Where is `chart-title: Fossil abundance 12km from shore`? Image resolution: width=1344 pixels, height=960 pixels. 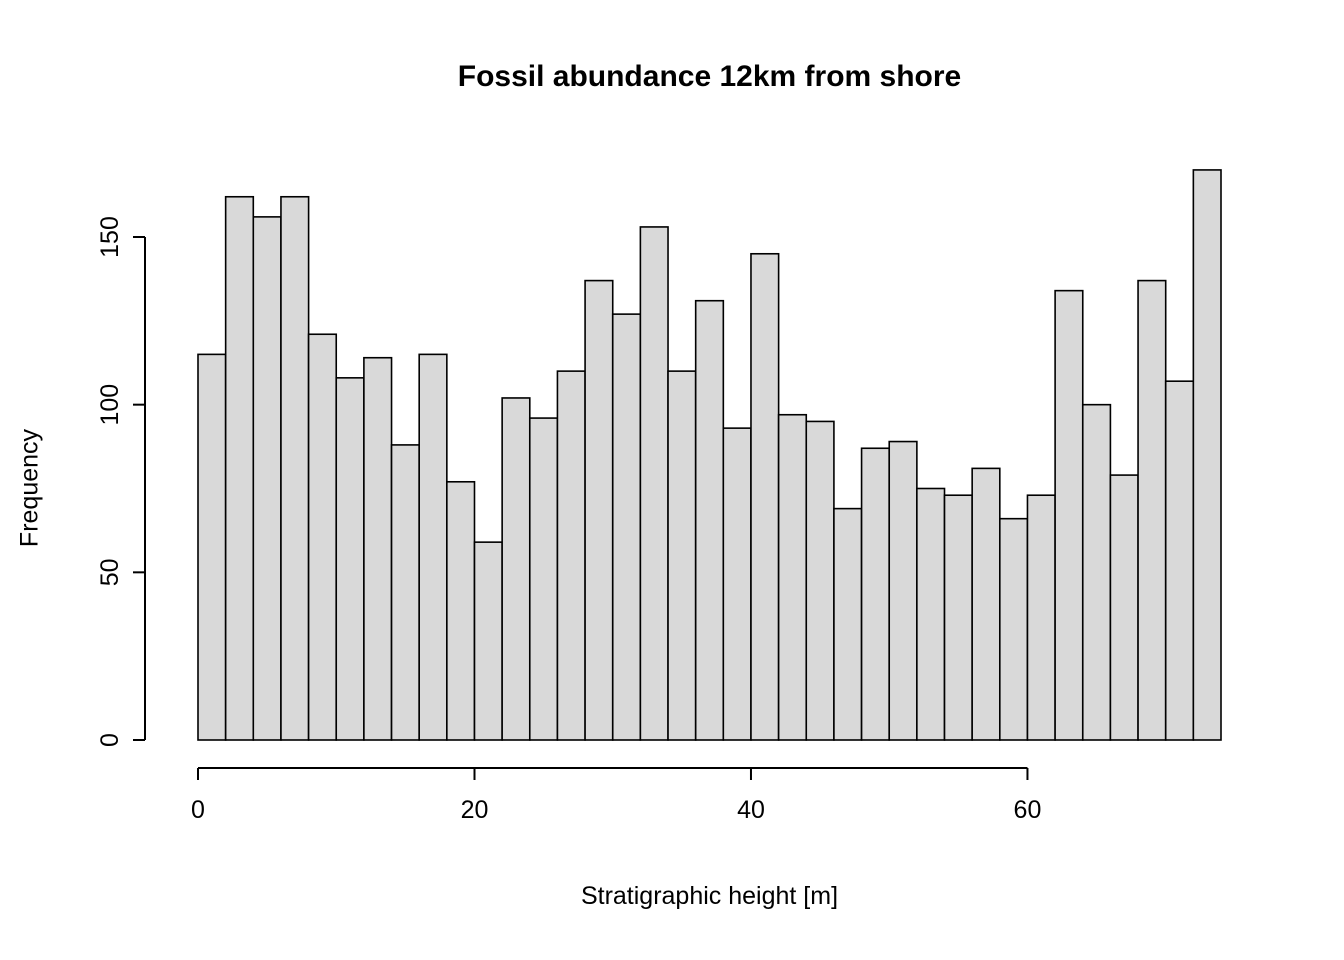
chart-title: Fossil abundance 12km from shore is located at coordinates (709, 76).